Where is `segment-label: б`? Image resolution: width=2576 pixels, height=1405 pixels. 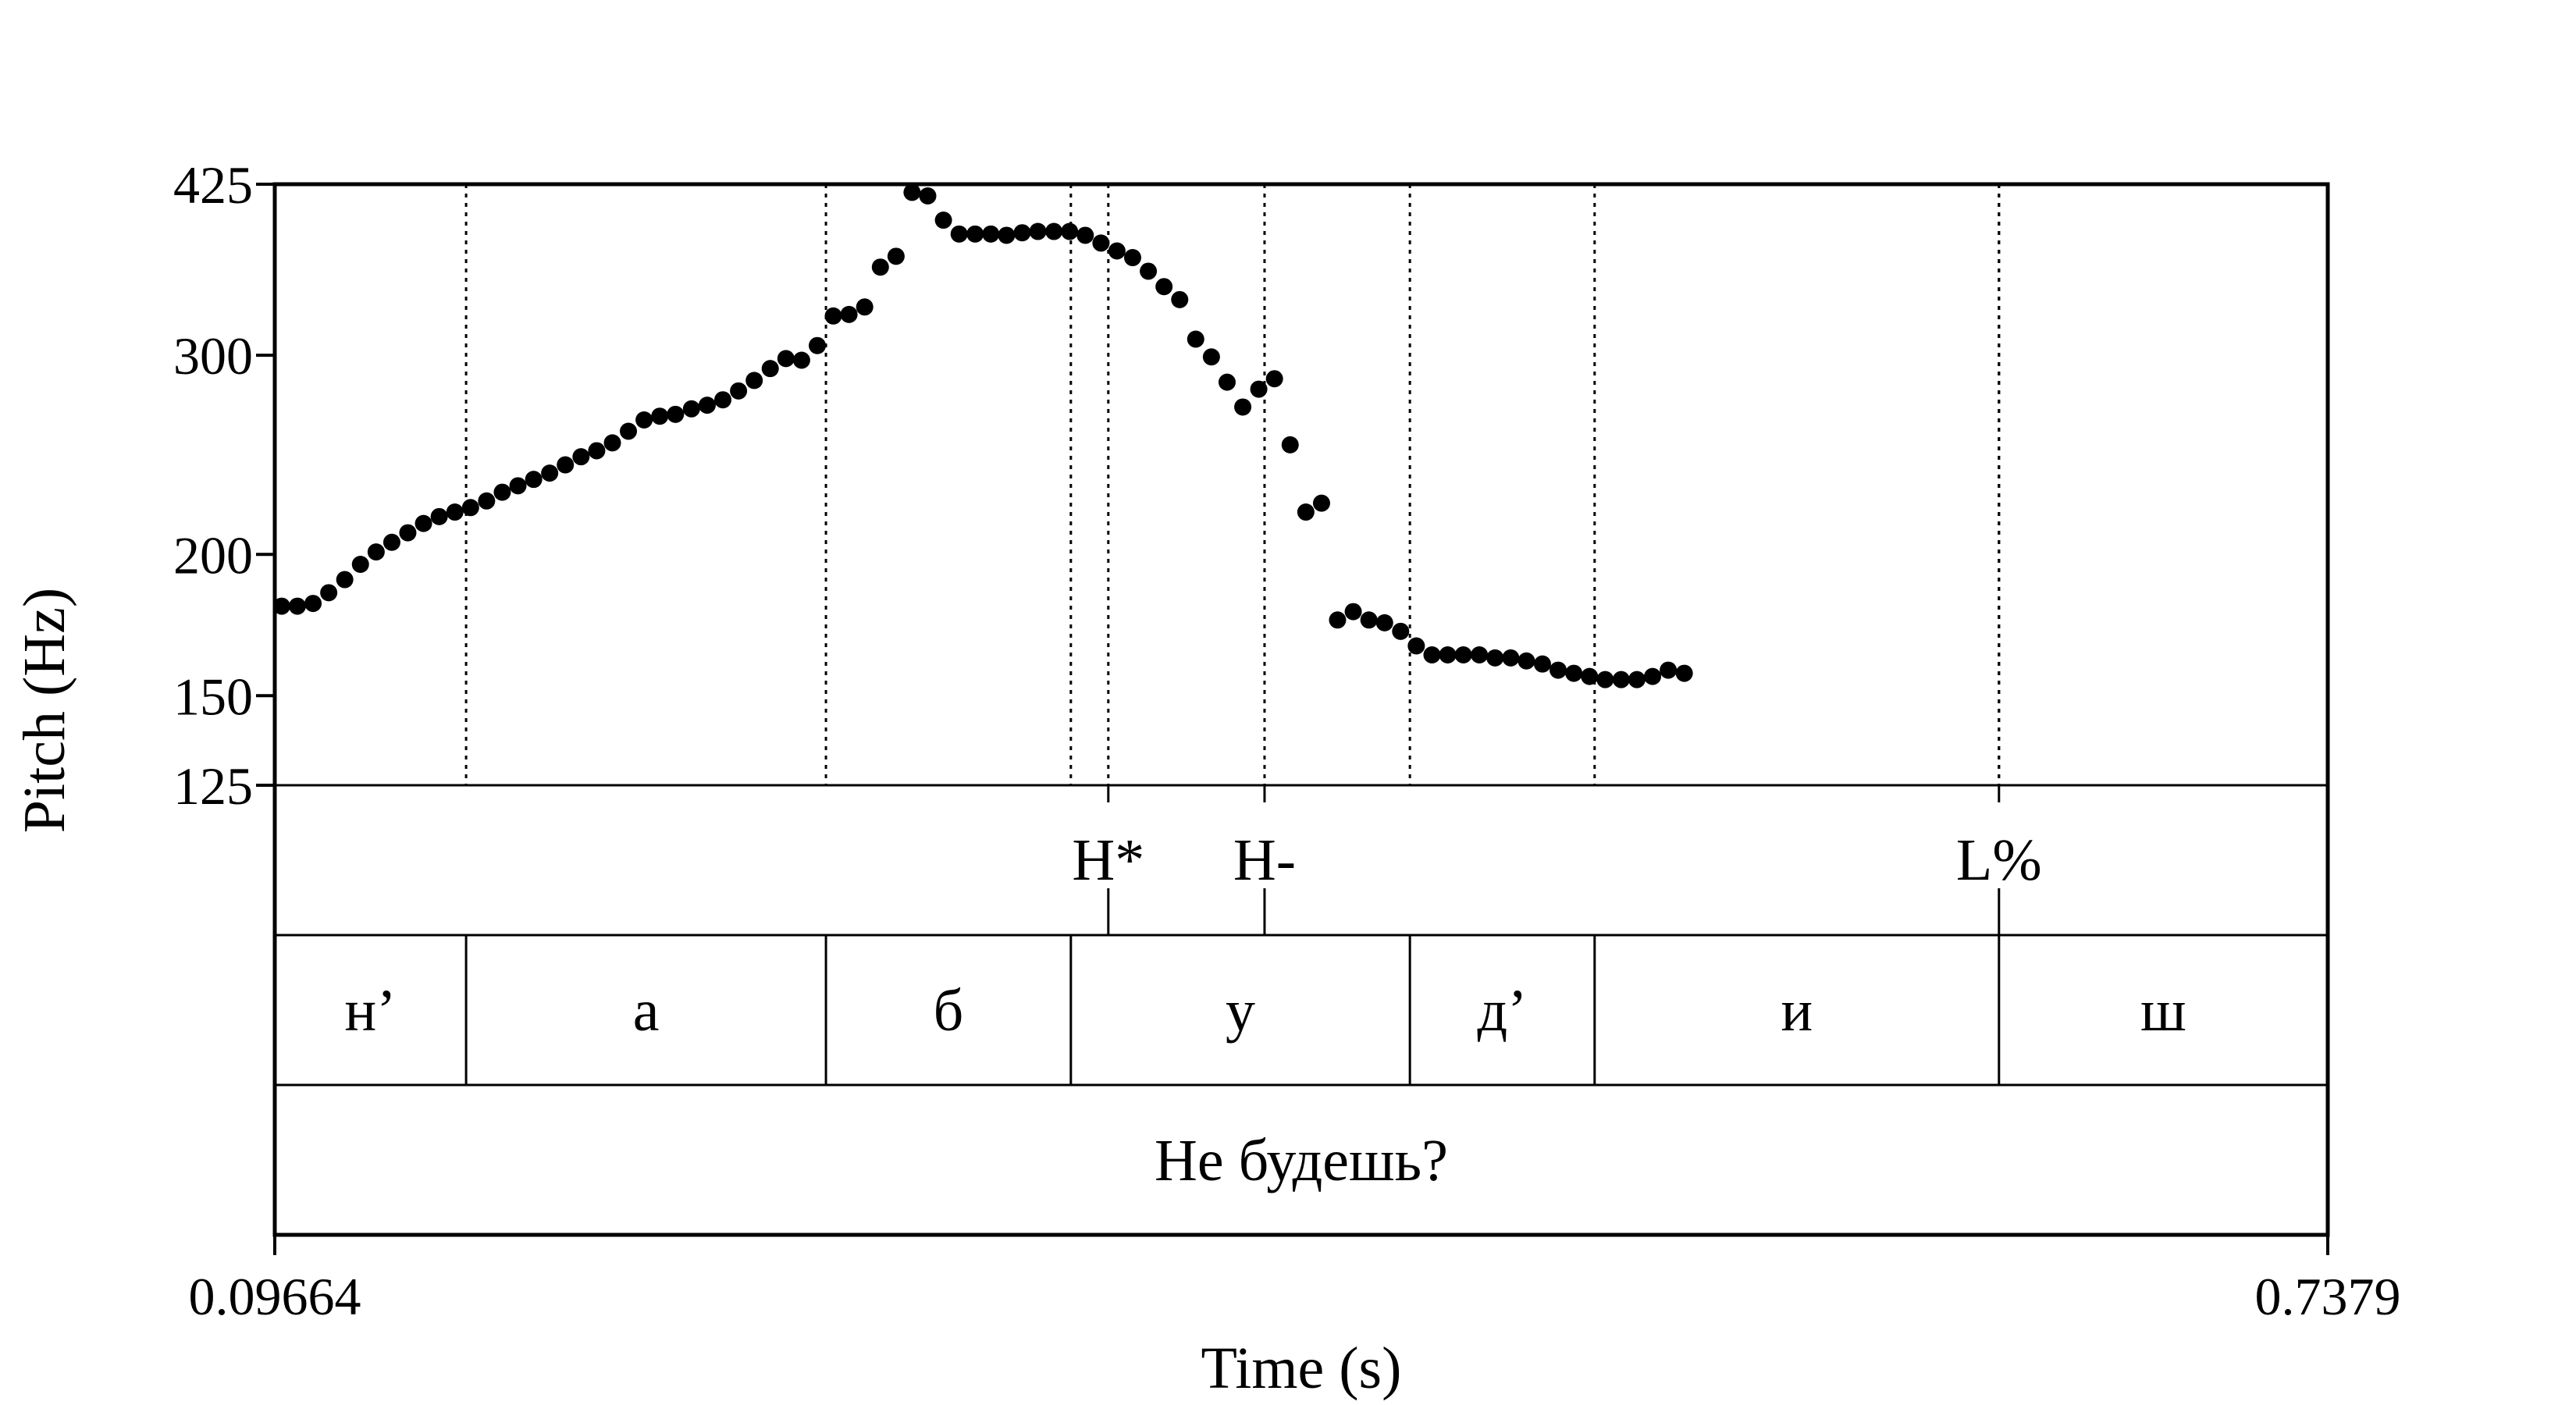
segment-label: б is located at coordinates (949, 1011).